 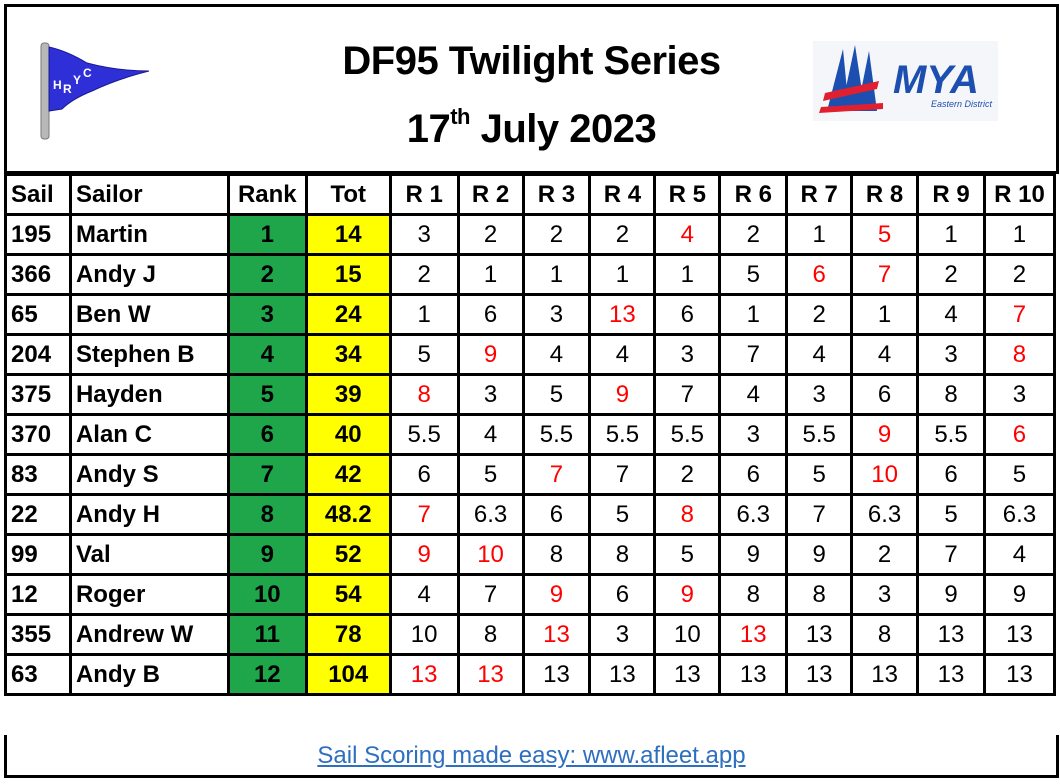 I want to click on table-row: 370 Alan C 6 40 5.5 4 5.5 5.5 5.5 3 5.5 9 5.5 6, so click(x=530, y=434).